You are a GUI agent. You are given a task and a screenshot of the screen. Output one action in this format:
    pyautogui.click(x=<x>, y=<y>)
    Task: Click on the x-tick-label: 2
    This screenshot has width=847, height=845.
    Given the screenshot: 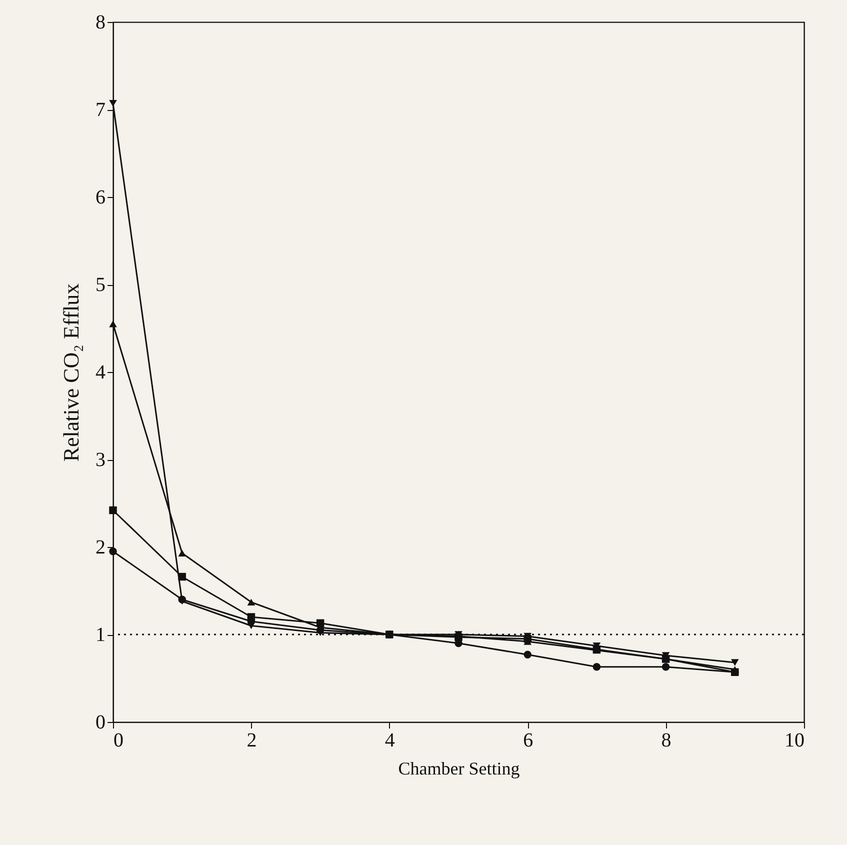 What is the action you would take?
    pyautogui.click(x=251, y=741)
    